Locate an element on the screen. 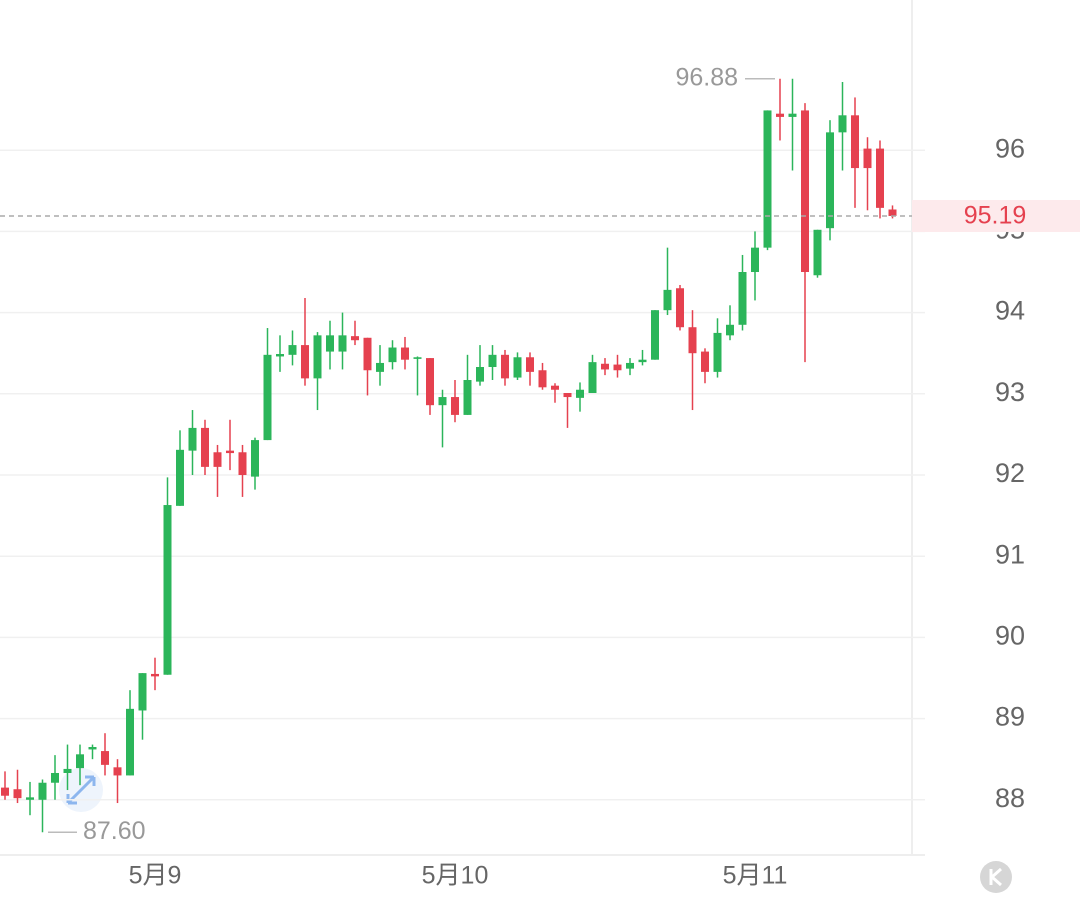  y-tick-label: 93 is located at coordinates (1010, 392).